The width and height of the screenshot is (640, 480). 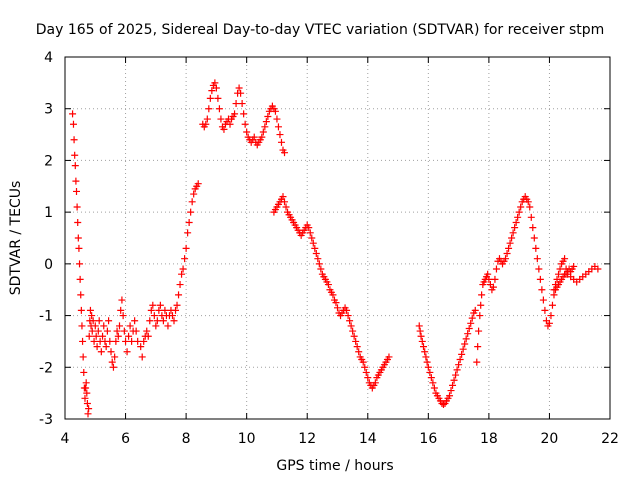 I want to click on x-tick-label: 14, so click(x=368, y=439).